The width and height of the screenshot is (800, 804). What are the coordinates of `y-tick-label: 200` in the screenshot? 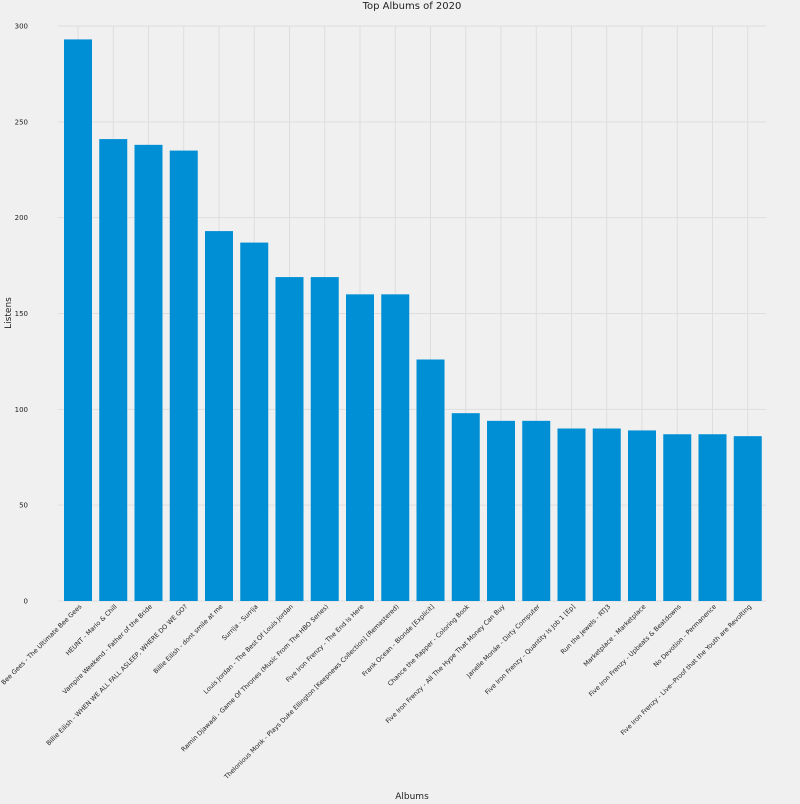 It's located at (21, 218).